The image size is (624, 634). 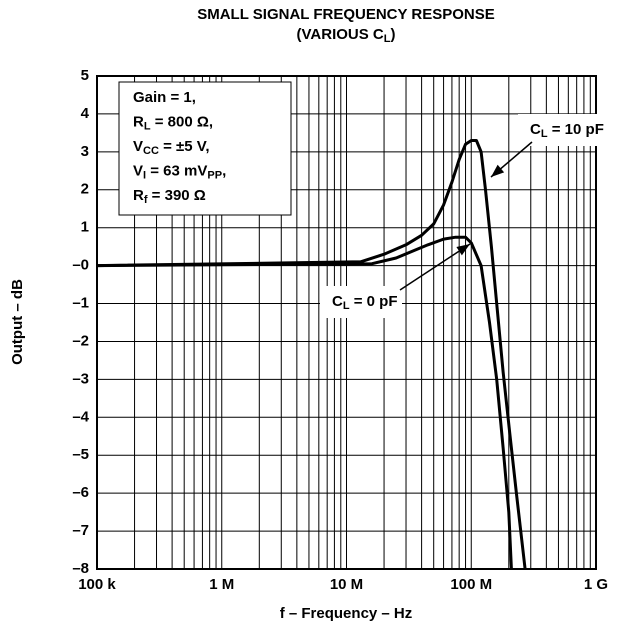 I want to click on chart-title: SMALL SIGNAL FREQUENCY RESPONSE, so click(x=346, y=14).